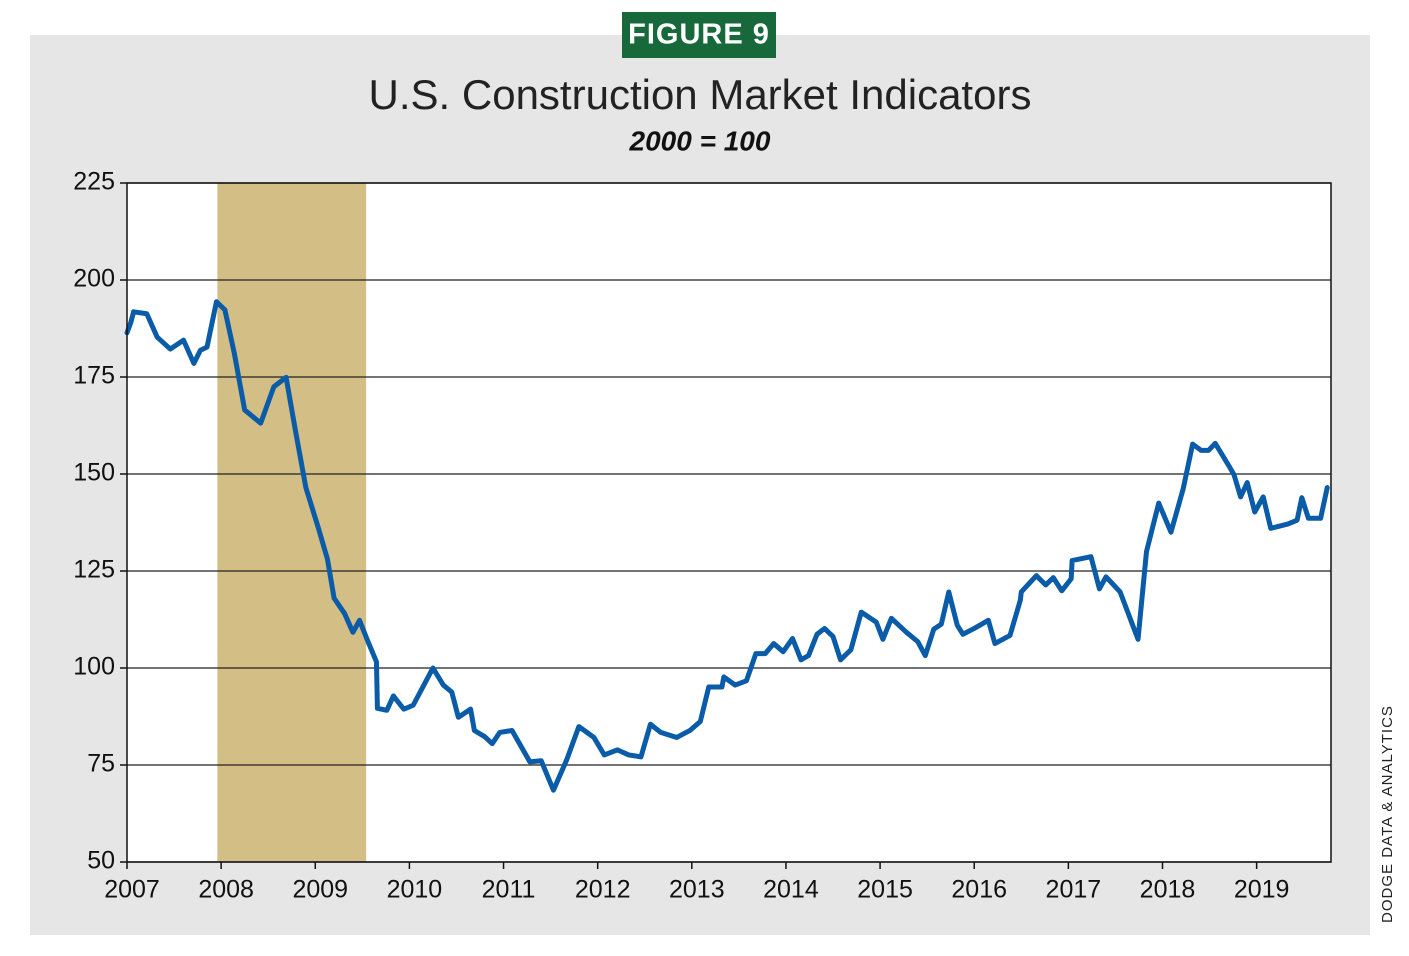 Image resolution: width=1409 pixels, height=956 pixels. I want to click on figure-label: FIGURE 9, so click(699, 35).